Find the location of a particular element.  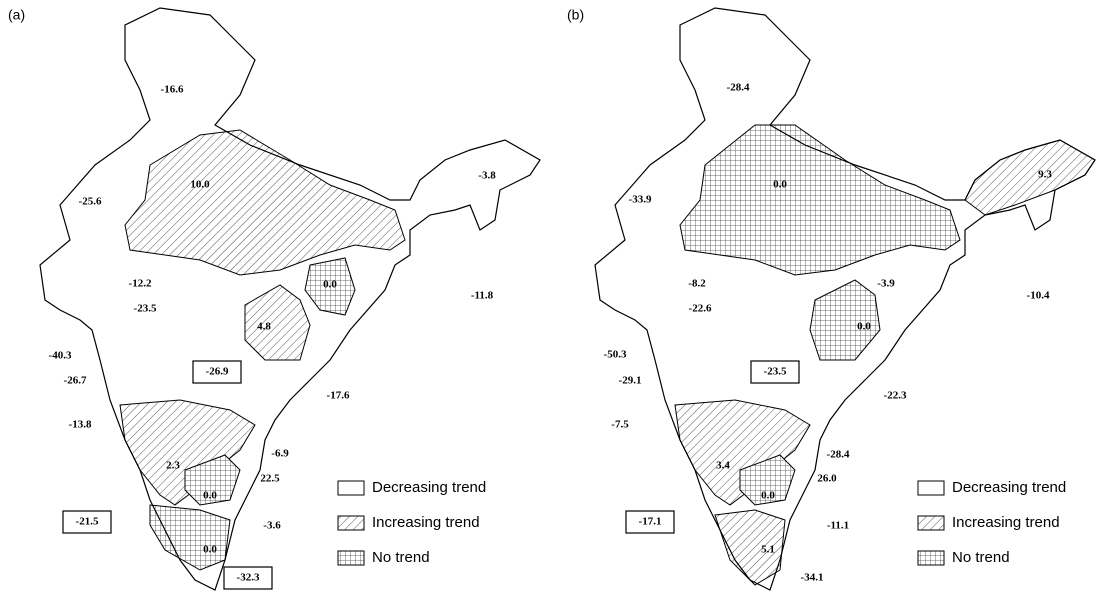

region-label: -22.6 is located at coordinates (700, 309).